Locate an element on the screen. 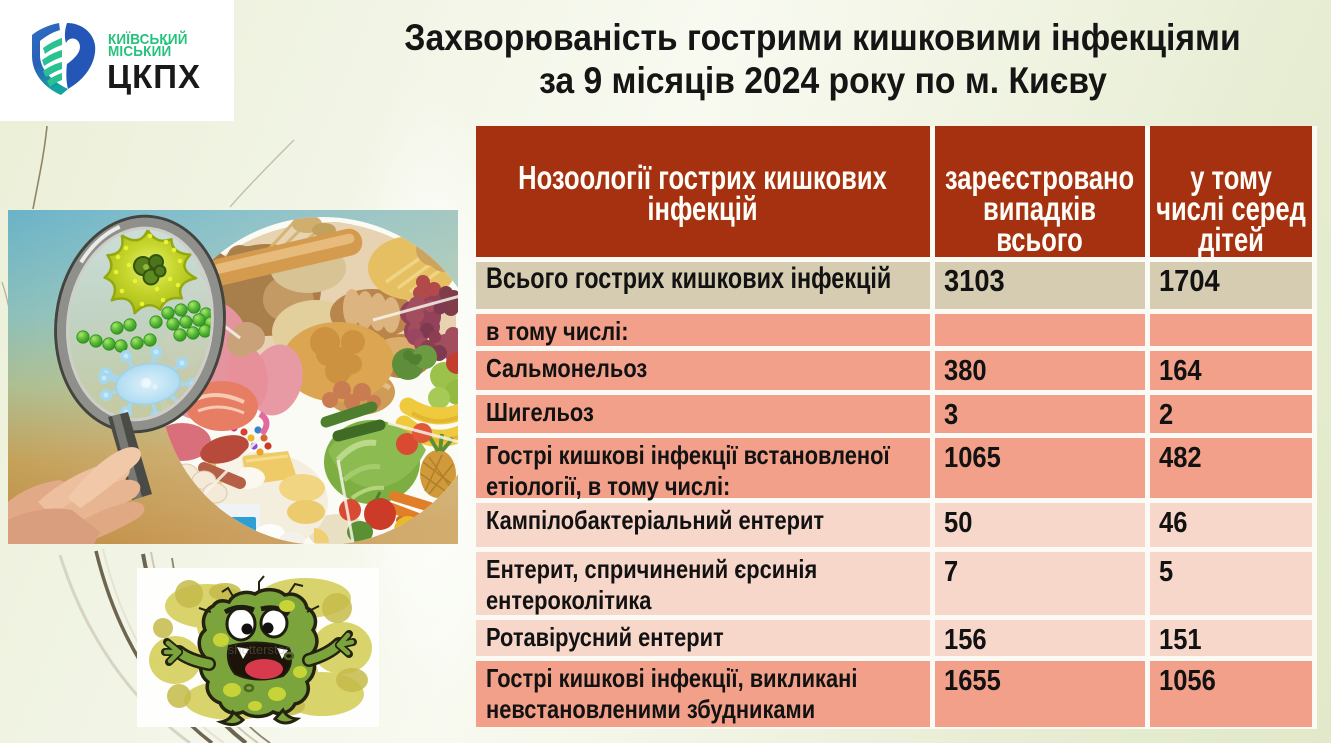 The height and width of the screenshot is (743, 1331). svg-text: ©shutterstock is located at coordinates (258, 649).